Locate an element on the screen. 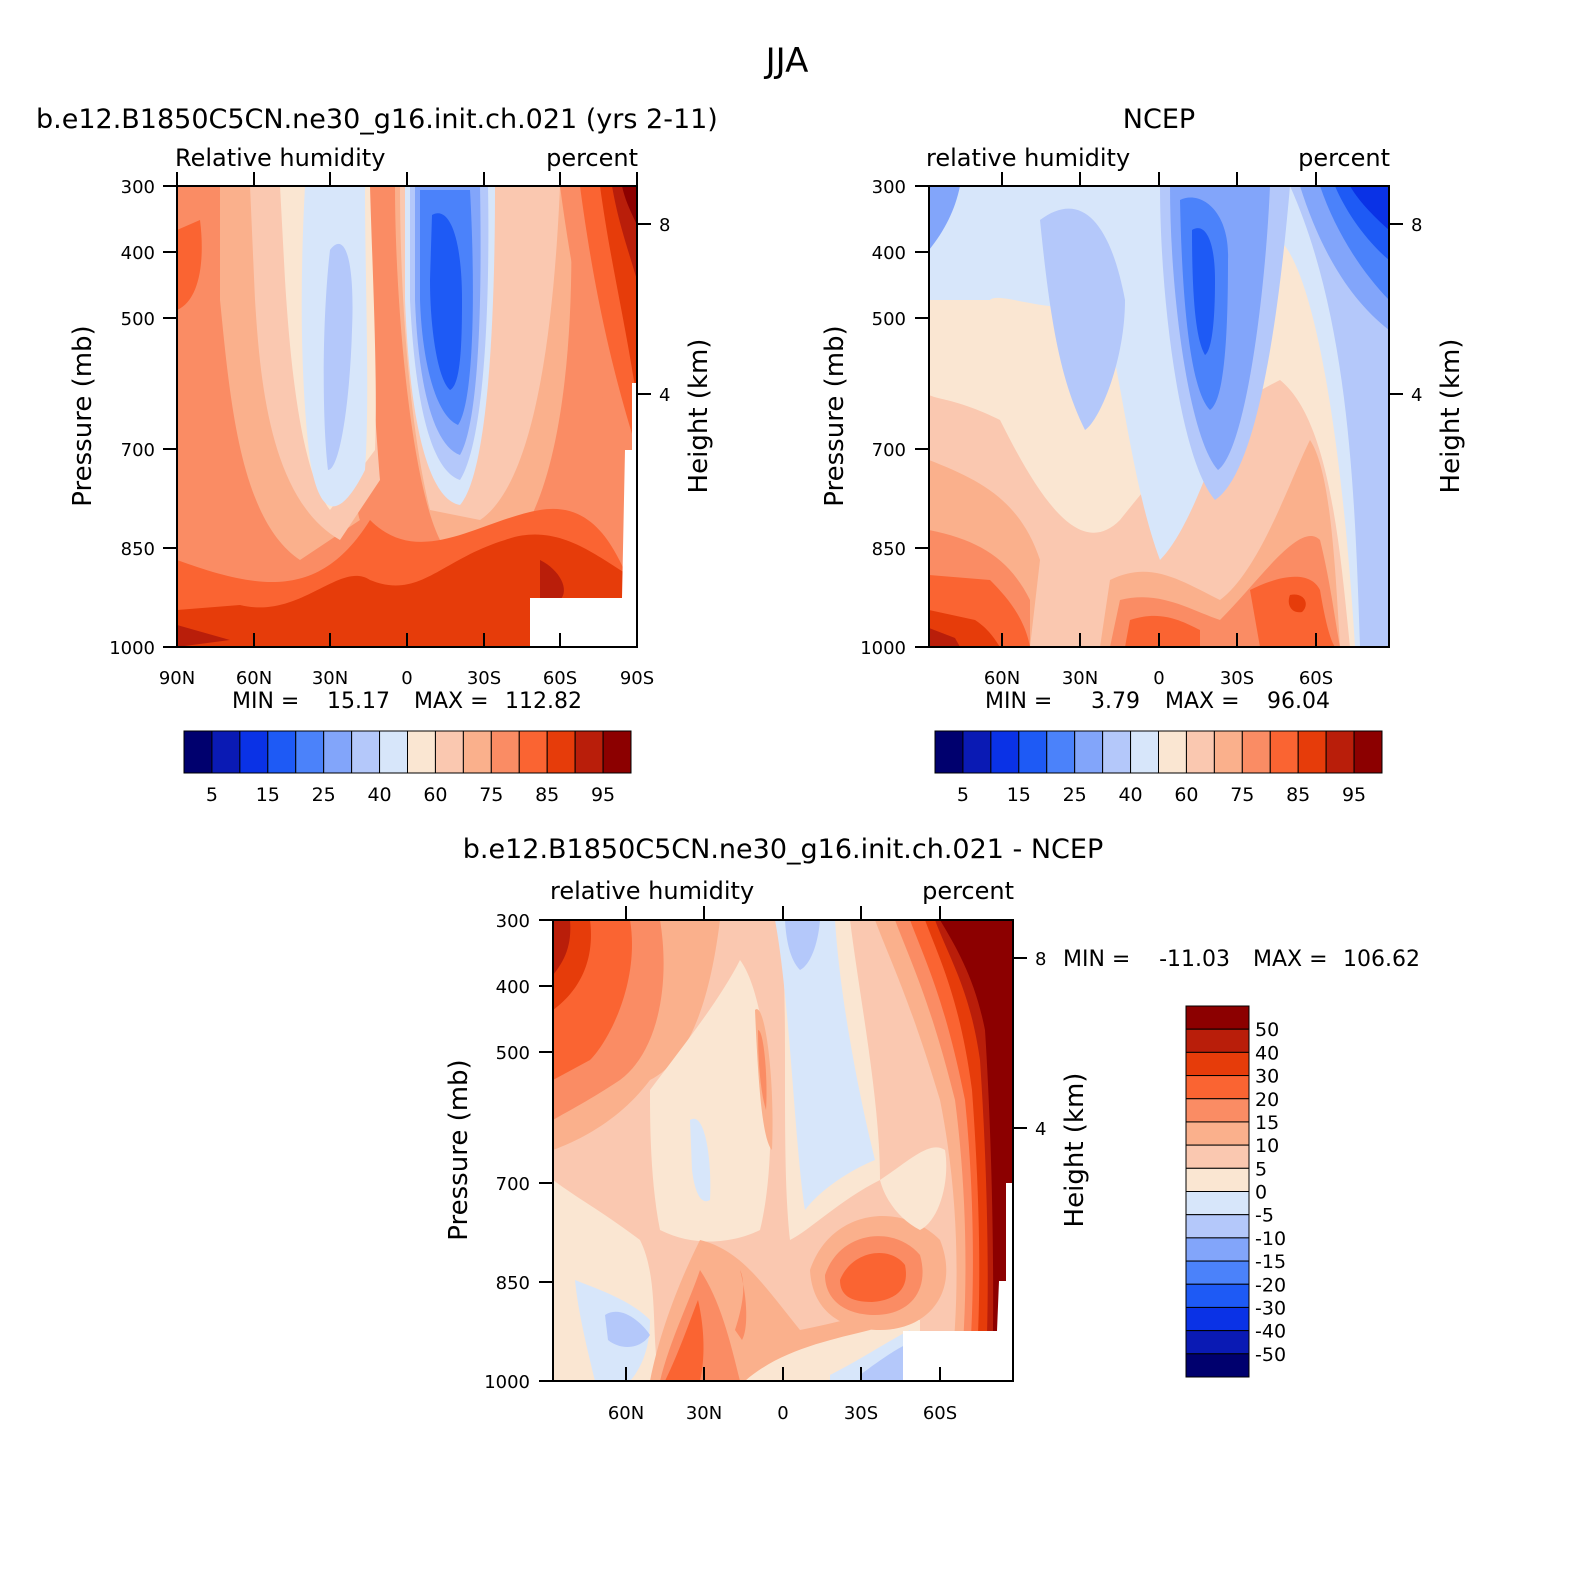 The image size is (1575, 1578). y-tick-label: 700 is located at coordinates (138, 450).